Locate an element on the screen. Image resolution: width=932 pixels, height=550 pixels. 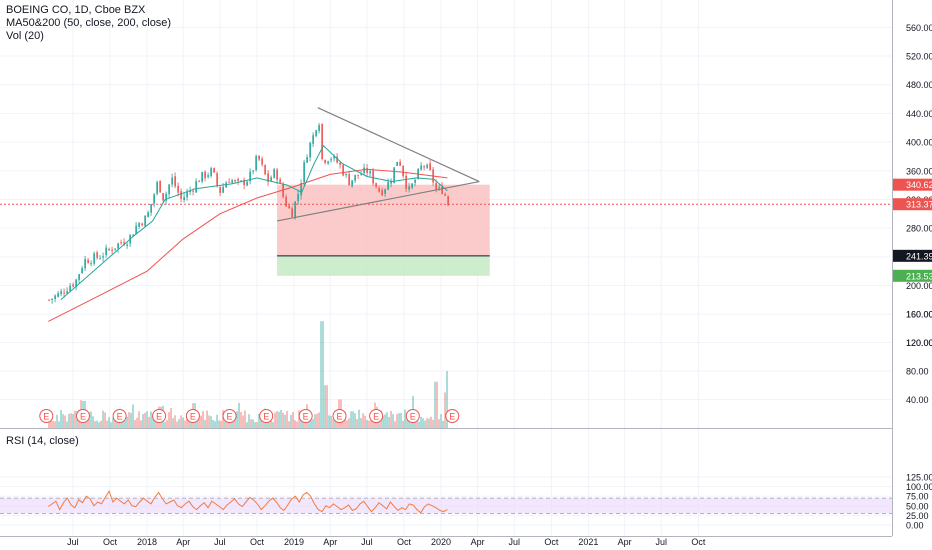
trendline is located at coordinates (378, 201).